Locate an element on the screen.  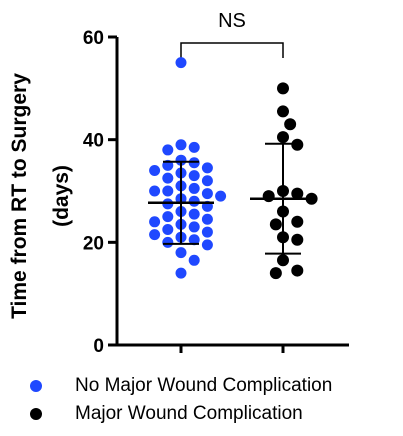
legend-label: No Major Wound Complication is located at coordinates (204, 385).